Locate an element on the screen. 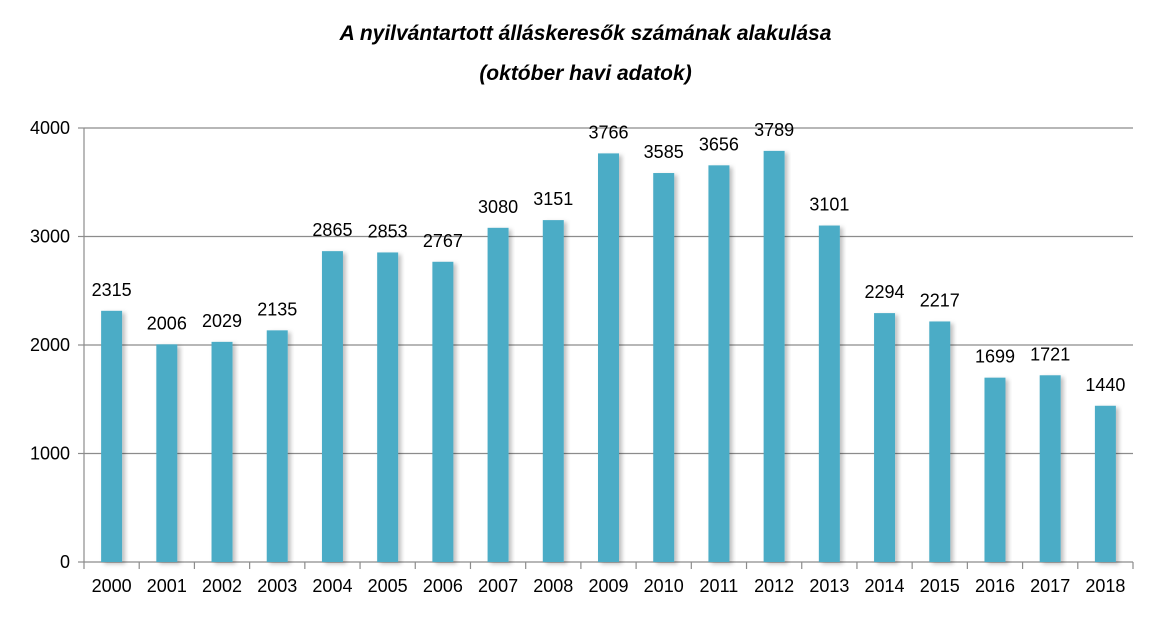  bar-2010 is located at coordinates (664, 367).